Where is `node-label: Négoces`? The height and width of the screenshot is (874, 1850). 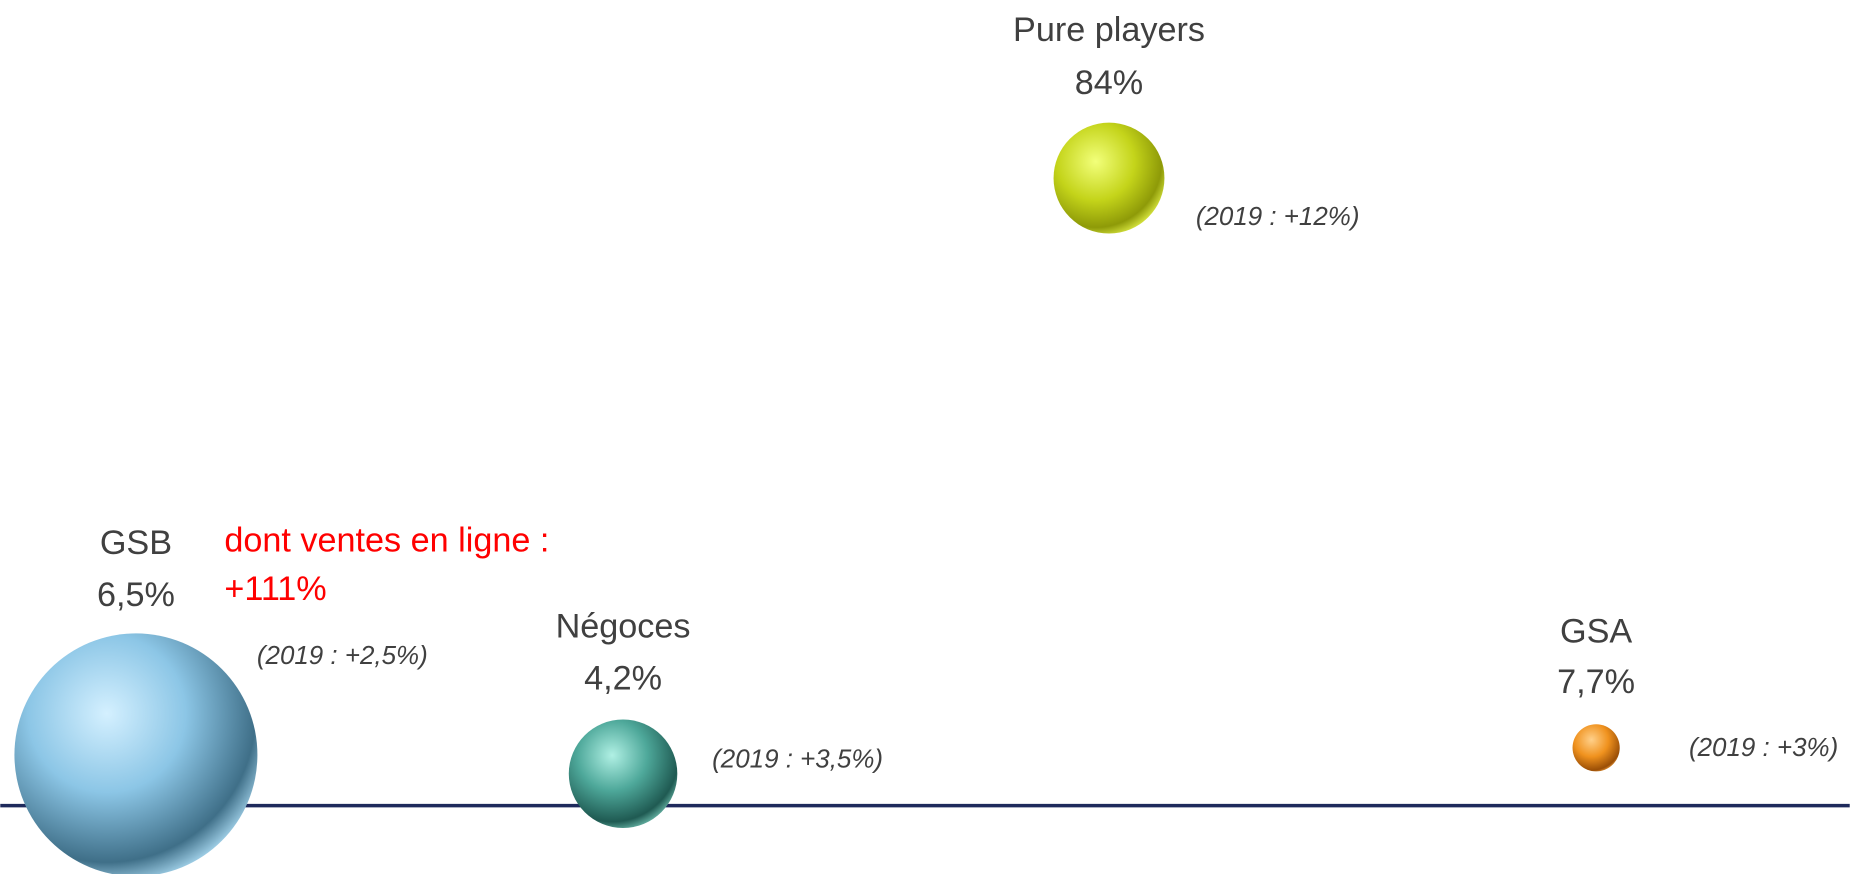
node-label: Négoces is located at coordinates (623, 627).